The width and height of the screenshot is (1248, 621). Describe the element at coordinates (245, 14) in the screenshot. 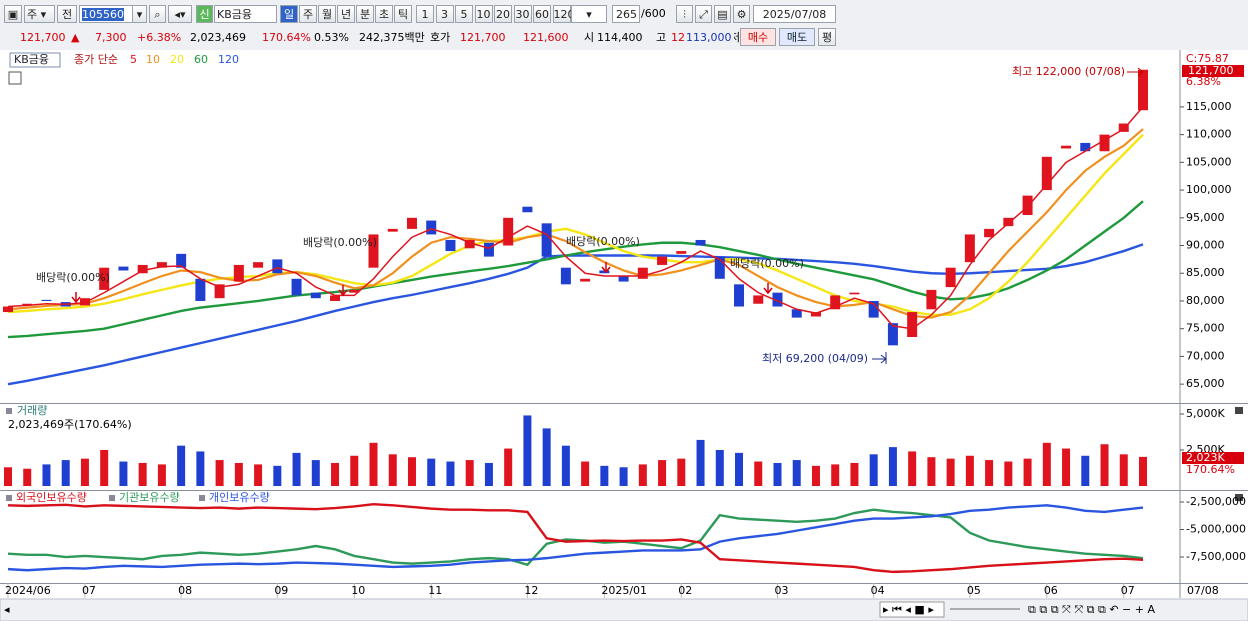

I see `name-input: KB금융` at that location.